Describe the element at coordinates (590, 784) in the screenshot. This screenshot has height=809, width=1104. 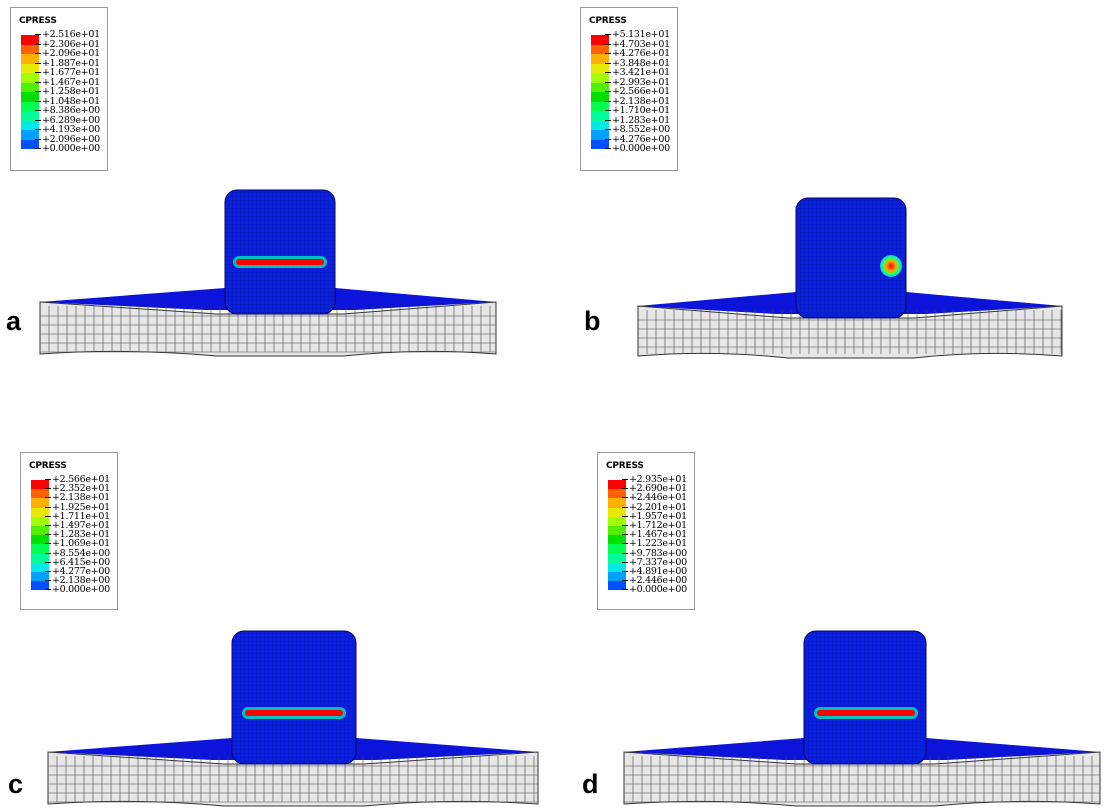
I see `panel-label-d: d` at that location.